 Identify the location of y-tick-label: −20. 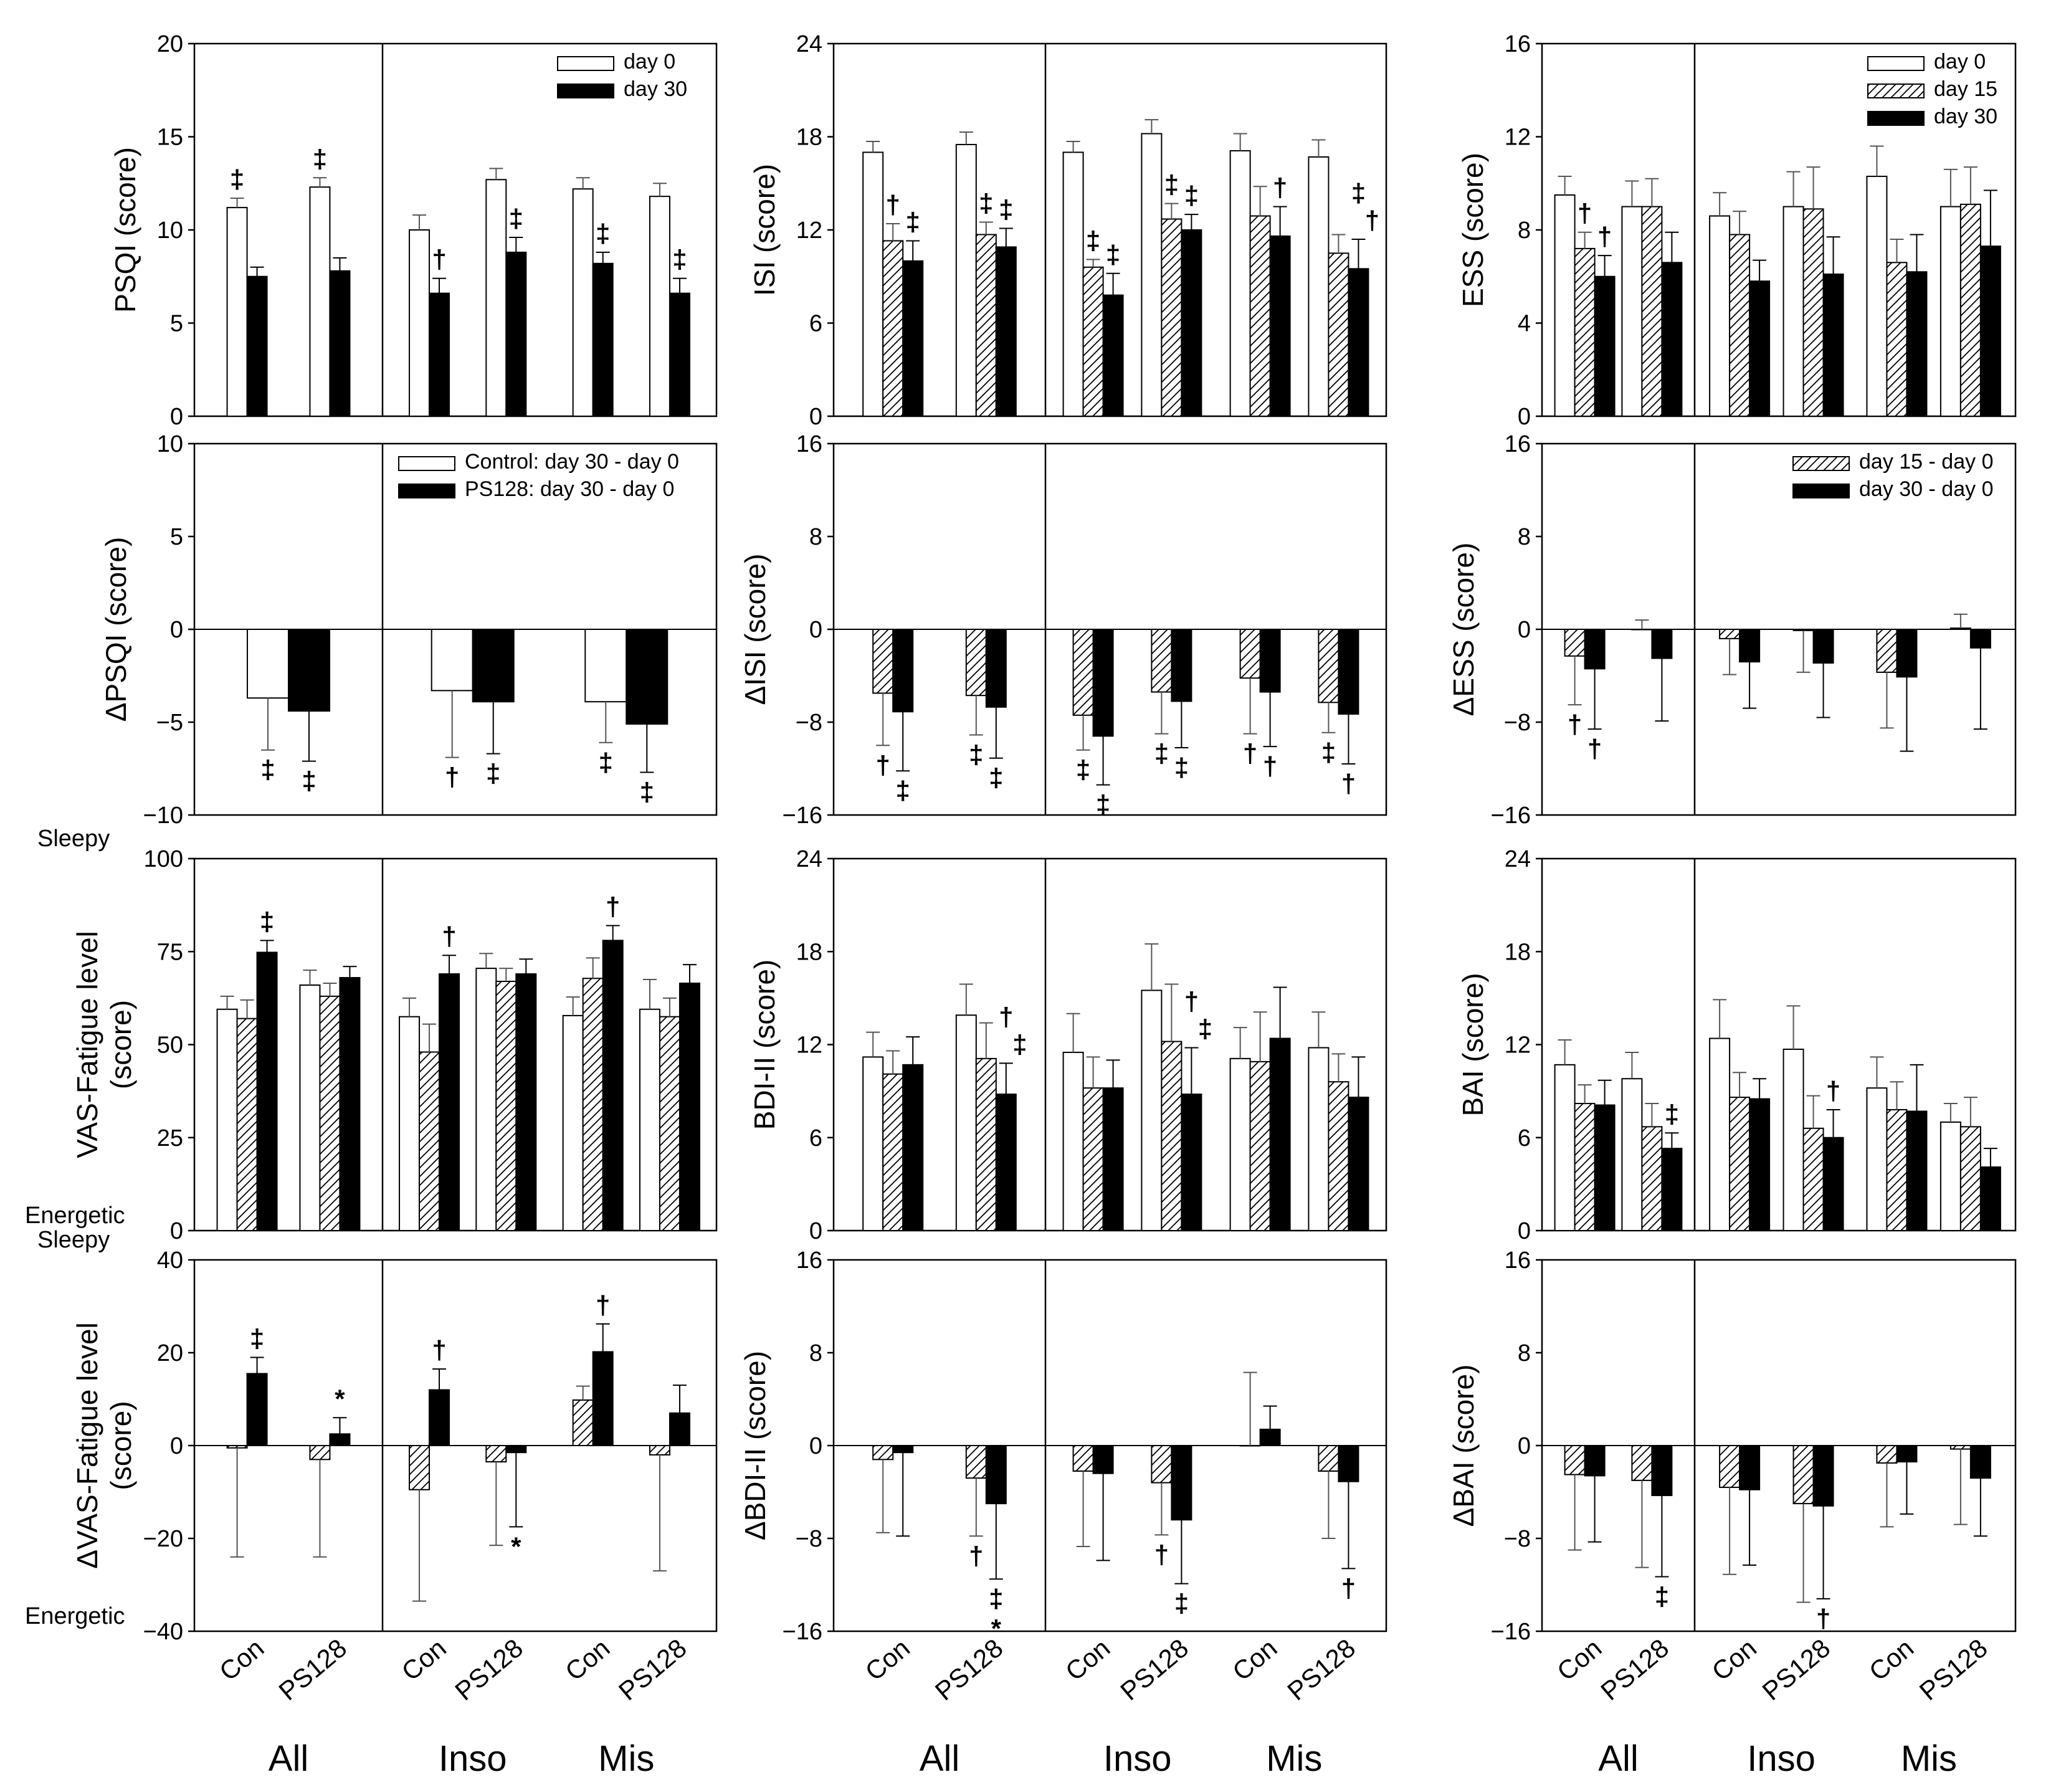
(163, 1539).